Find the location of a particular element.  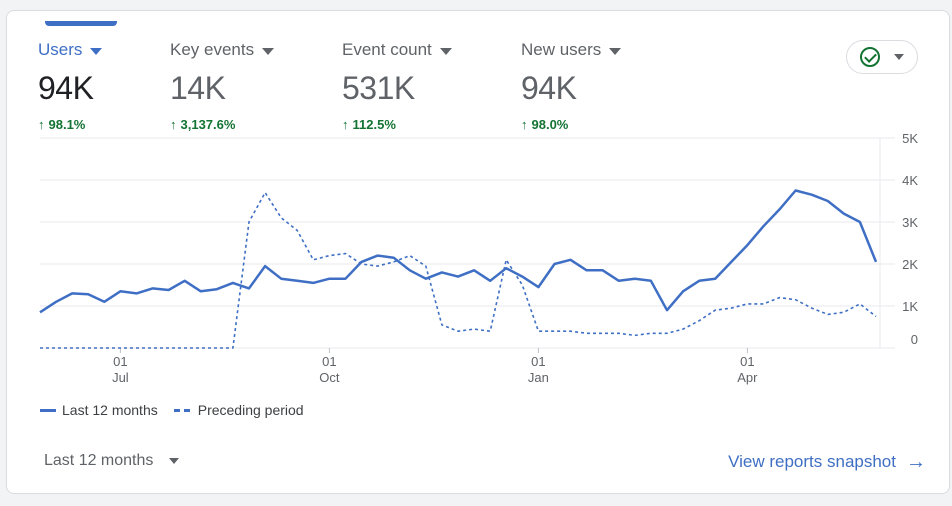

metric-users-label: Users is located at coordinates (70, 50).